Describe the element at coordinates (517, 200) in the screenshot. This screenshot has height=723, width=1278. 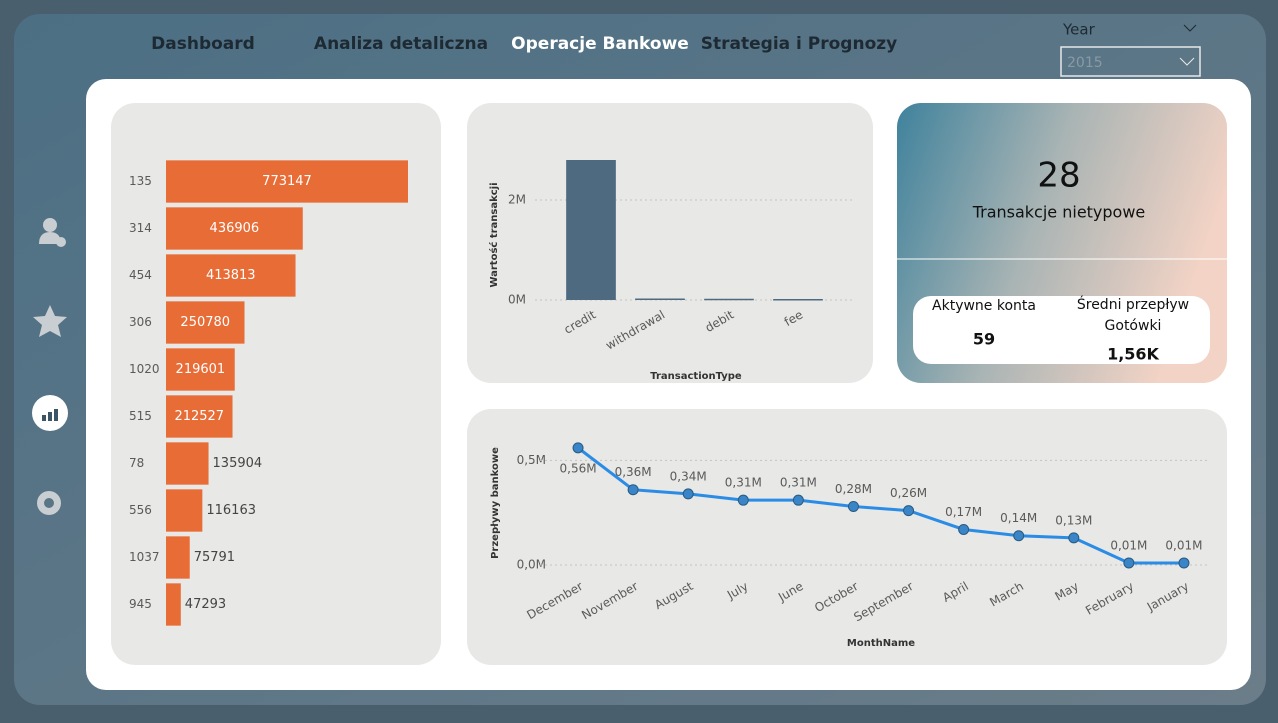
I see `y-tick-label: 2M` at that location.